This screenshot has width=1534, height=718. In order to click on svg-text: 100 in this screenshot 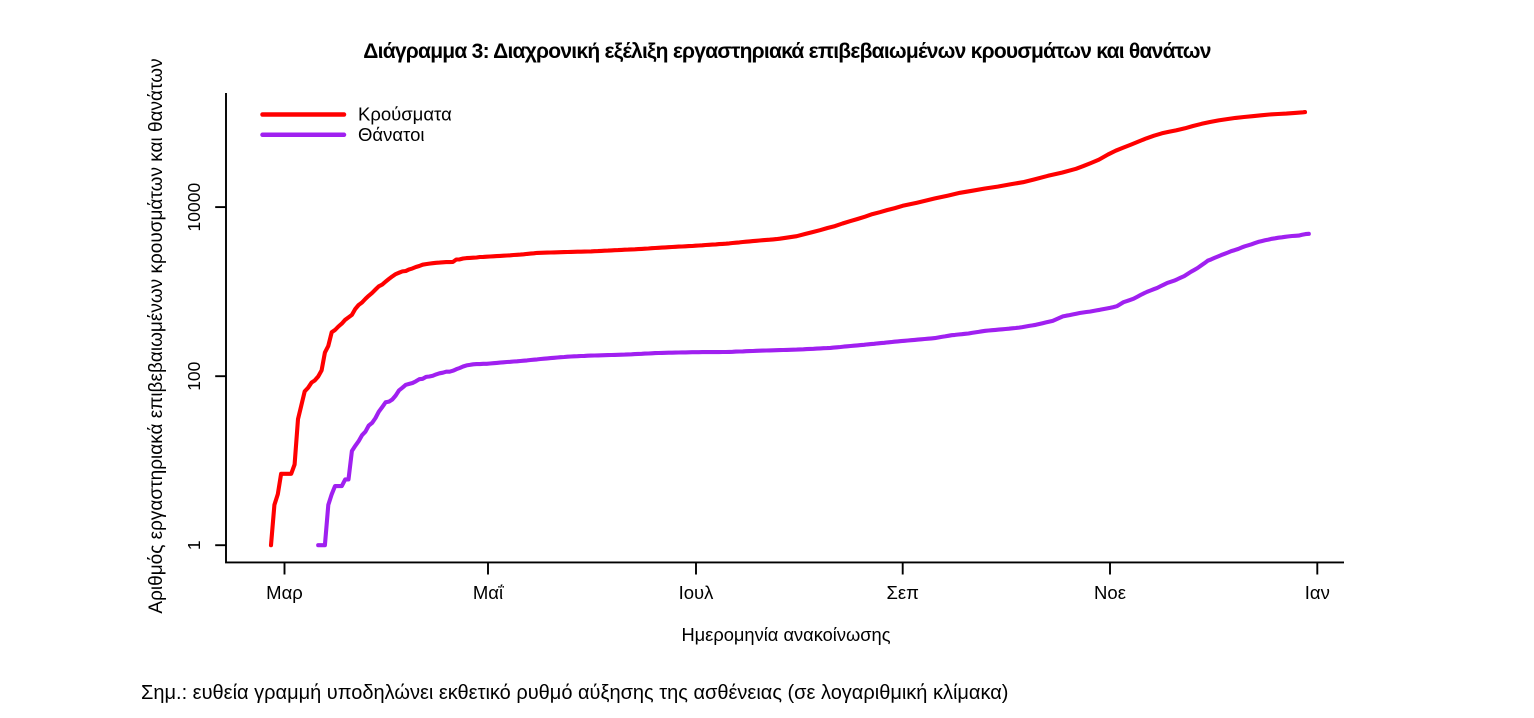, I will do `click(194, 375)`.